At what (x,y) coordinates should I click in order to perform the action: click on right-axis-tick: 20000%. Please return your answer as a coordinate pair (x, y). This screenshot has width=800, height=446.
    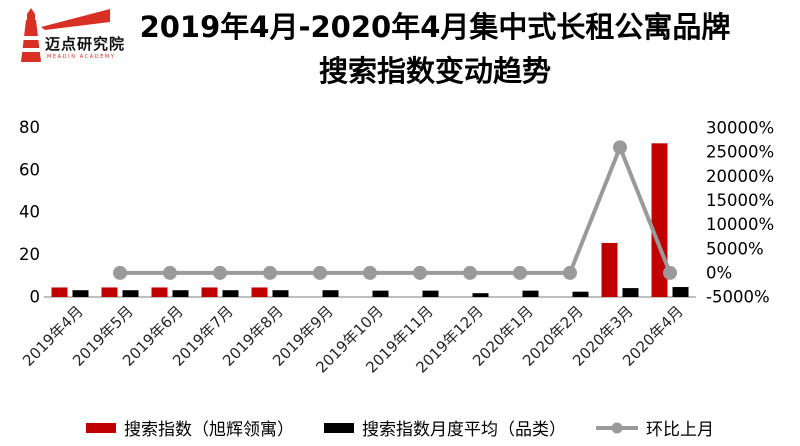
    Looking at the image, I should click on (740, 176).